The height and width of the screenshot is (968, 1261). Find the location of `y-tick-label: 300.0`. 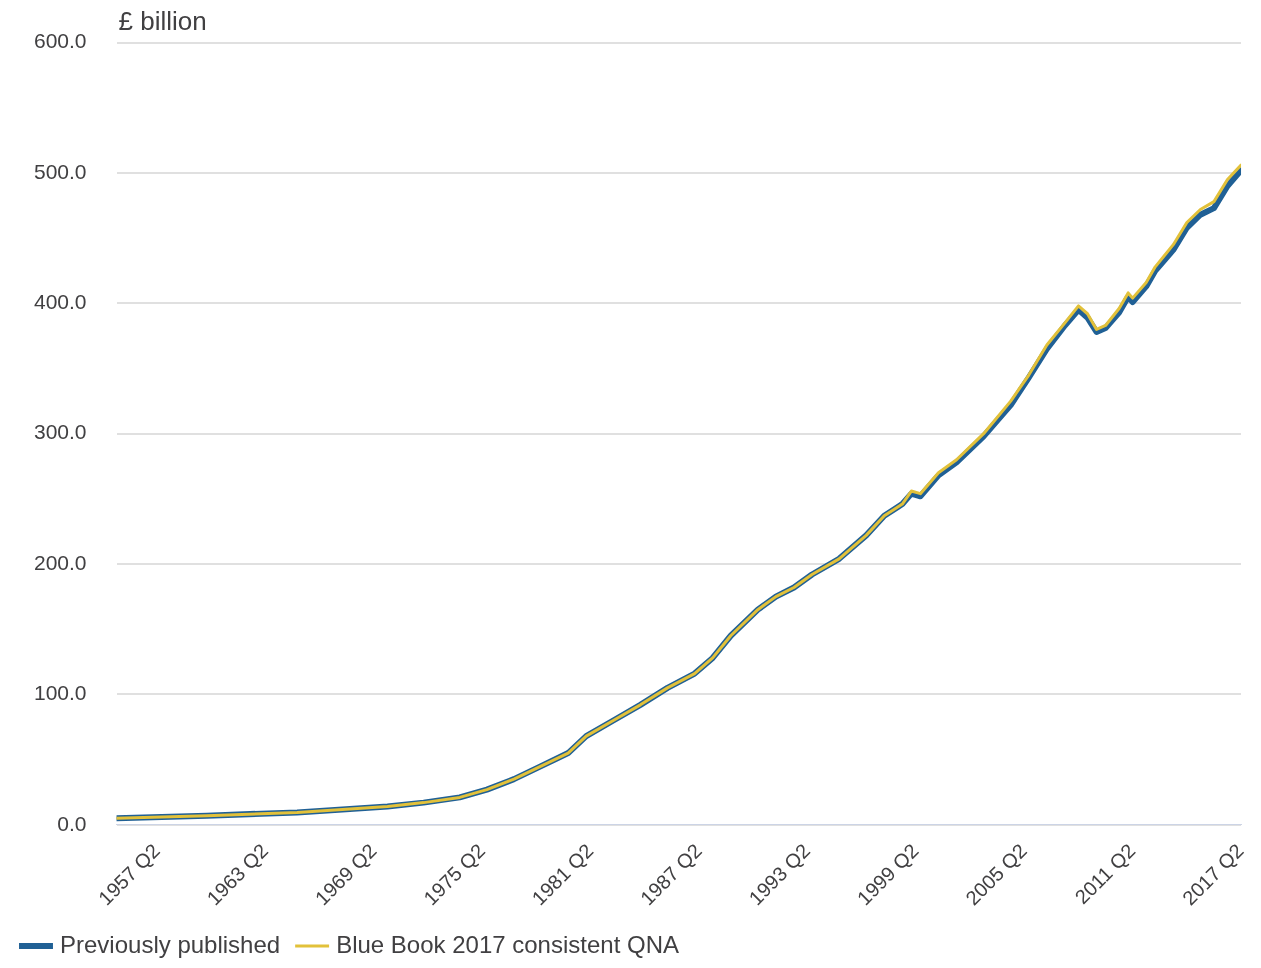

y-tick-label: 300.0 is located at coordinates (60, 432).